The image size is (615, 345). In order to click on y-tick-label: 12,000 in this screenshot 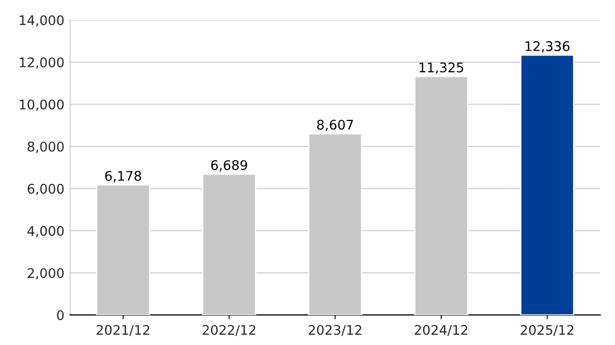, I will do `click(42, 63)`.